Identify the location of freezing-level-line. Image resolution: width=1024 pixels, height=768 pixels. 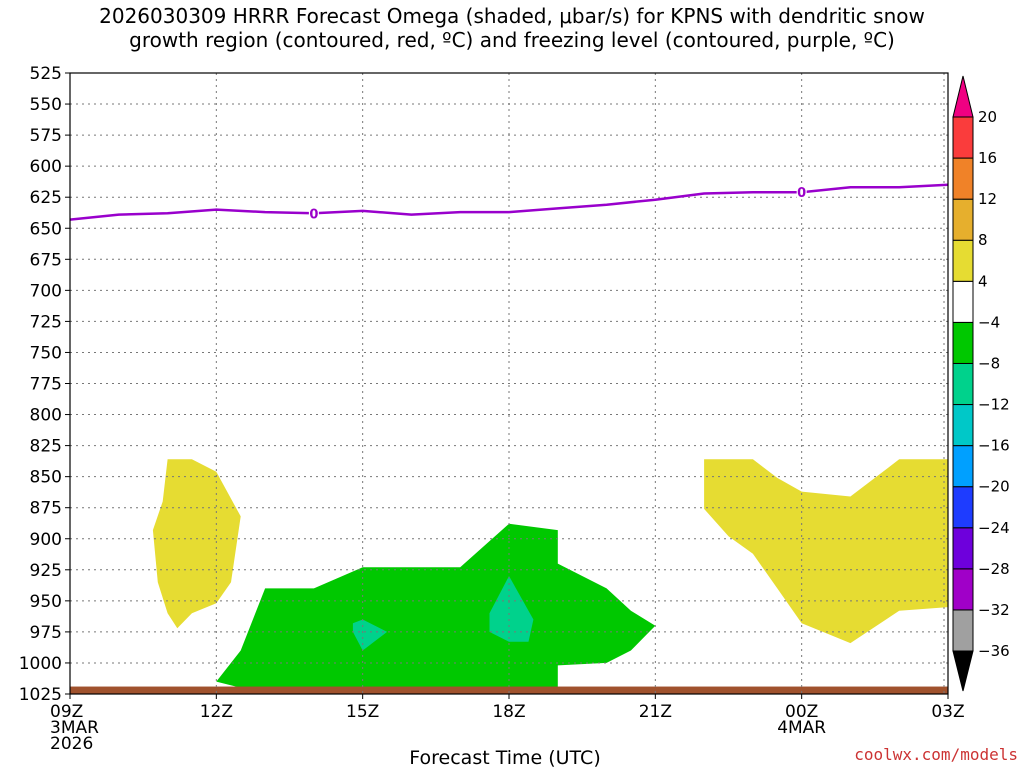
(509, 202).